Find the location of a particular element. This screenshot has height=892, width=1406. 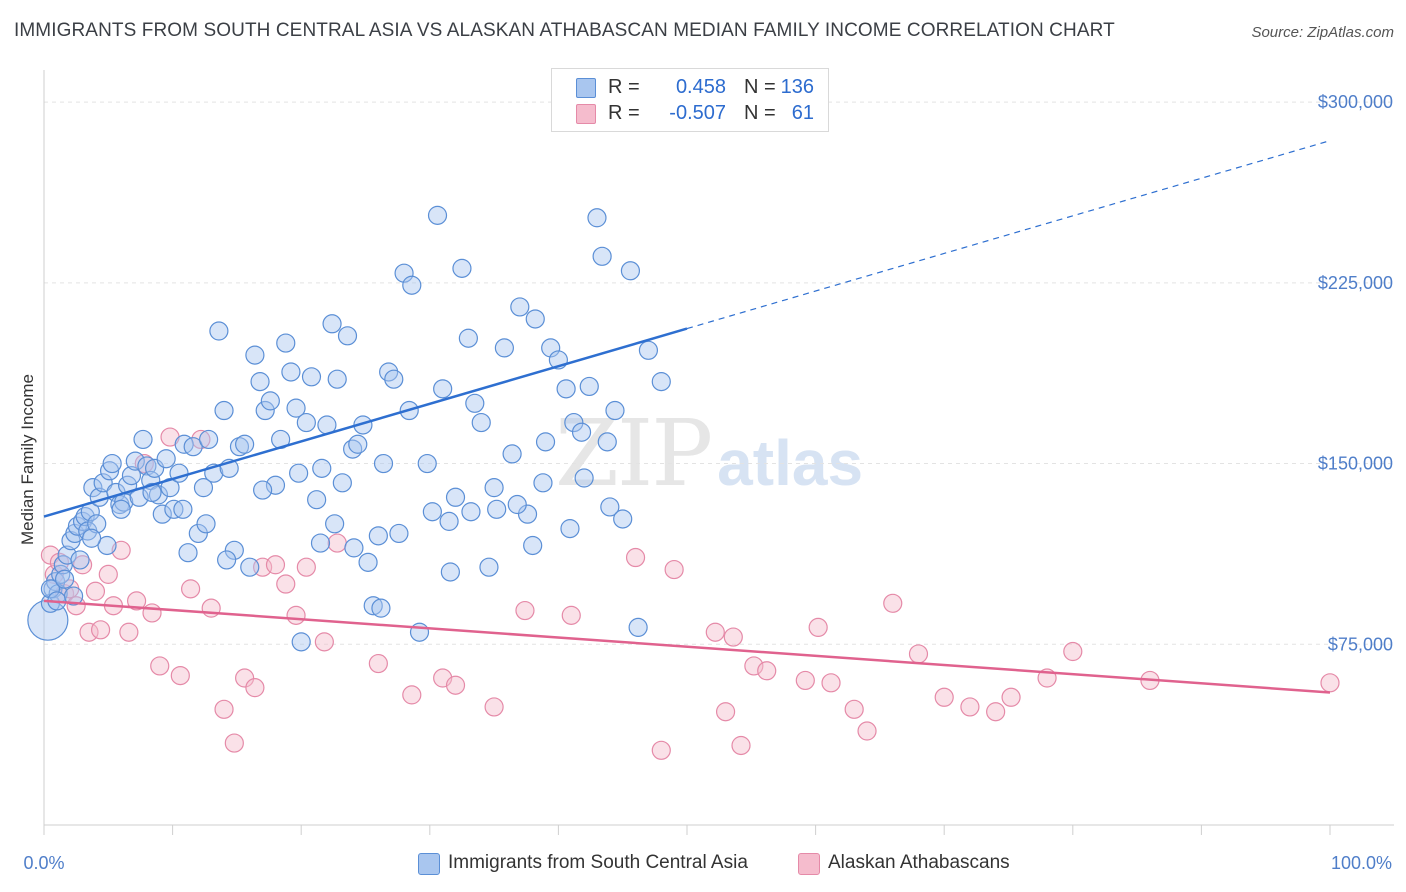

legend-swatch-pink is located at coordinates (809, 864).